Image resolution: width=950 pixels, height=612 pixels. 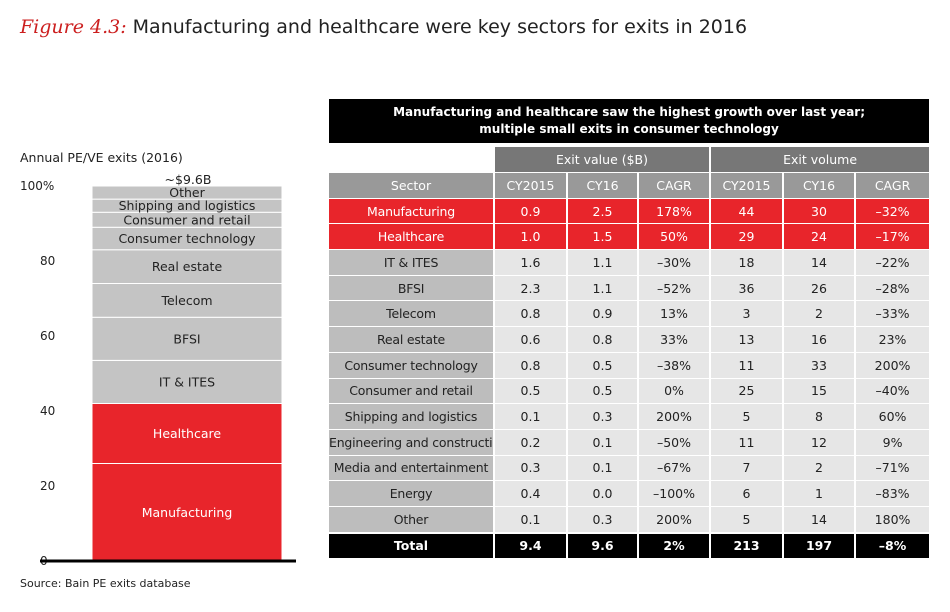 I want to click on total-row: Total 9.4 9.6 2% 213 197 –8%, so click(x=629, y=545).